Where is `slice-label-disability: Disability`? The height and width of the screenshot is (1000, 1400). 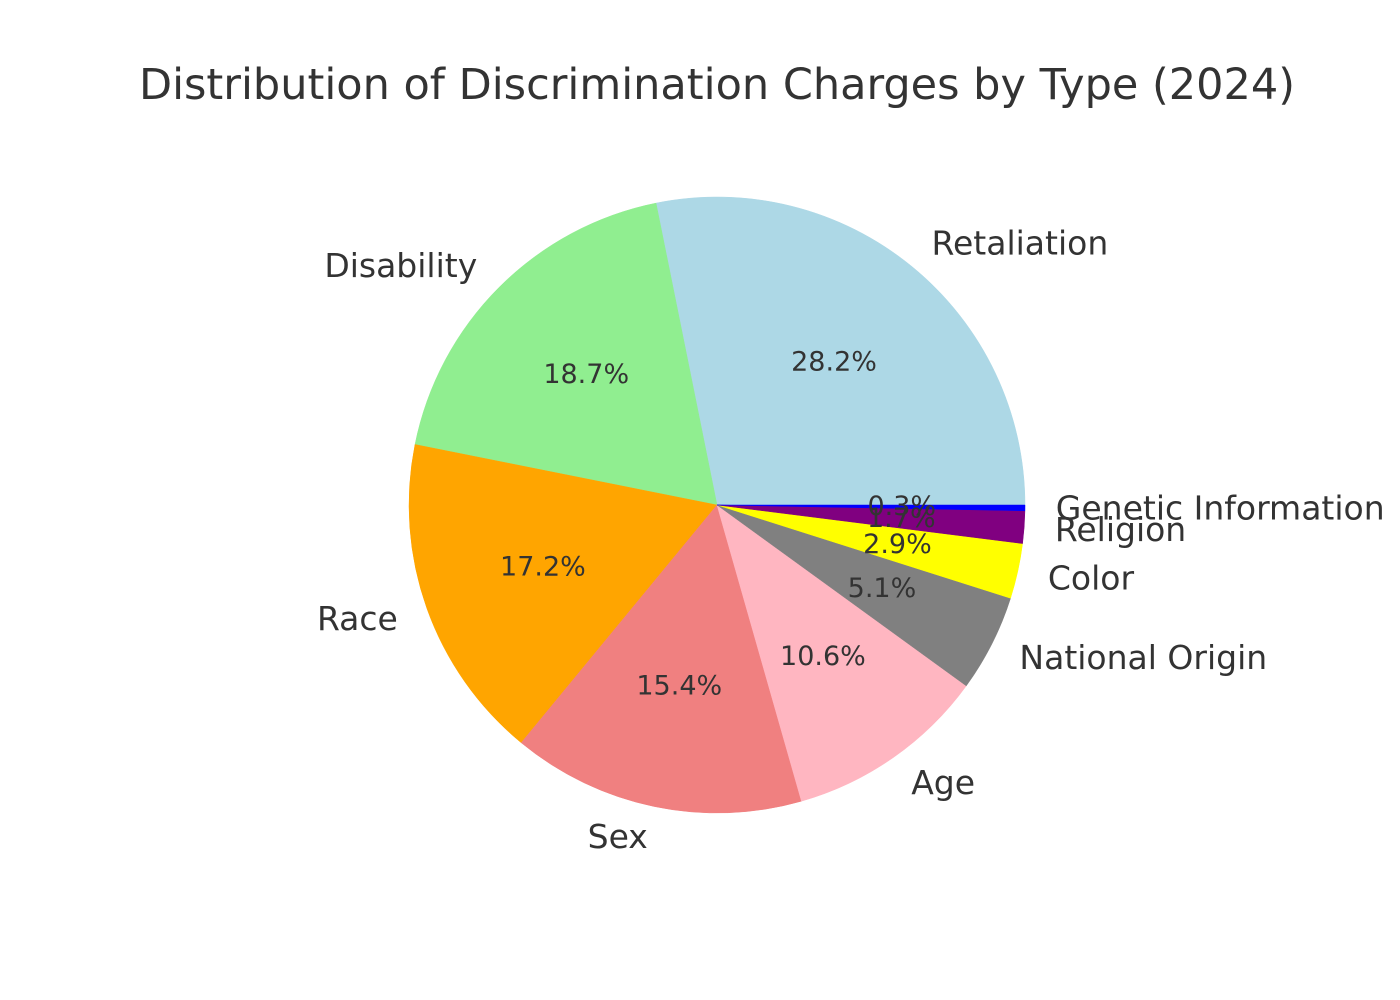 slice-label-disability: Disability is located at coordinates (400, 265).